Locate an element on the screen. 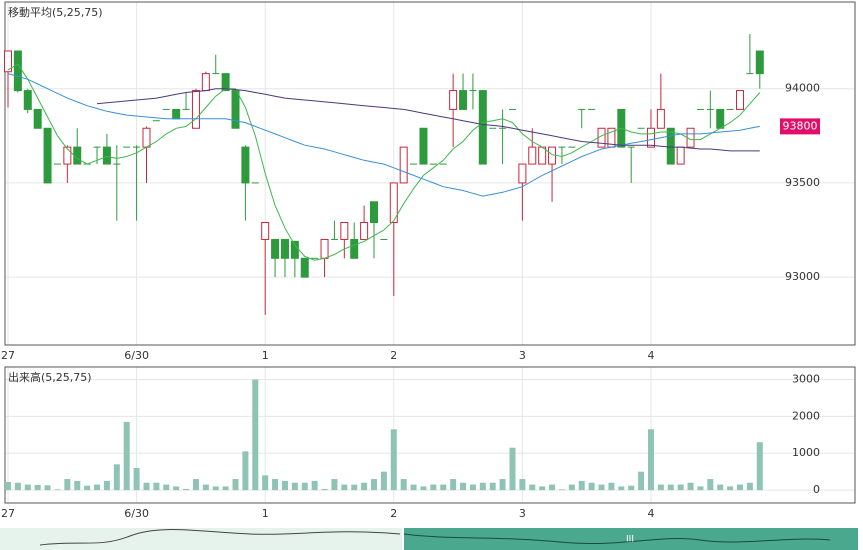 This screenshot has height=550, width=863. x-tick-label: 3 is located at coordinates (522, 355).